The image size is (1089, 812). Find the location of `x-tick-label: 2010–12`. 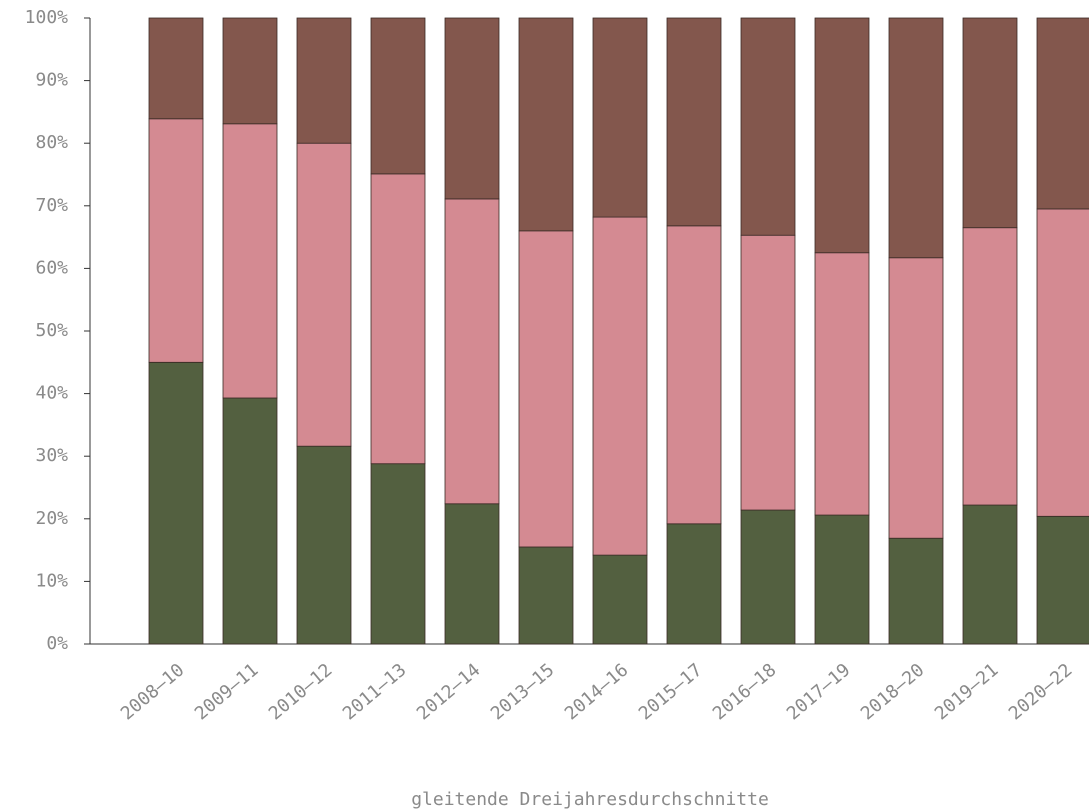

x-tick-label: 2010–12 is located at coordinates (301, 692).